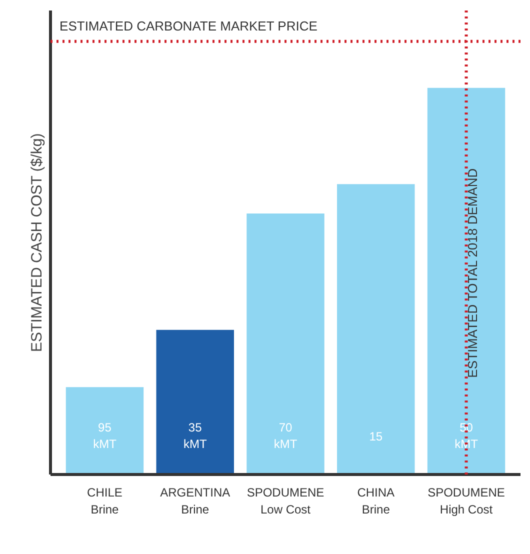 This screenshot has width=530, height=554. I want to click on x-tick-label: SPODUMENE High Cost, so click(466, 501).